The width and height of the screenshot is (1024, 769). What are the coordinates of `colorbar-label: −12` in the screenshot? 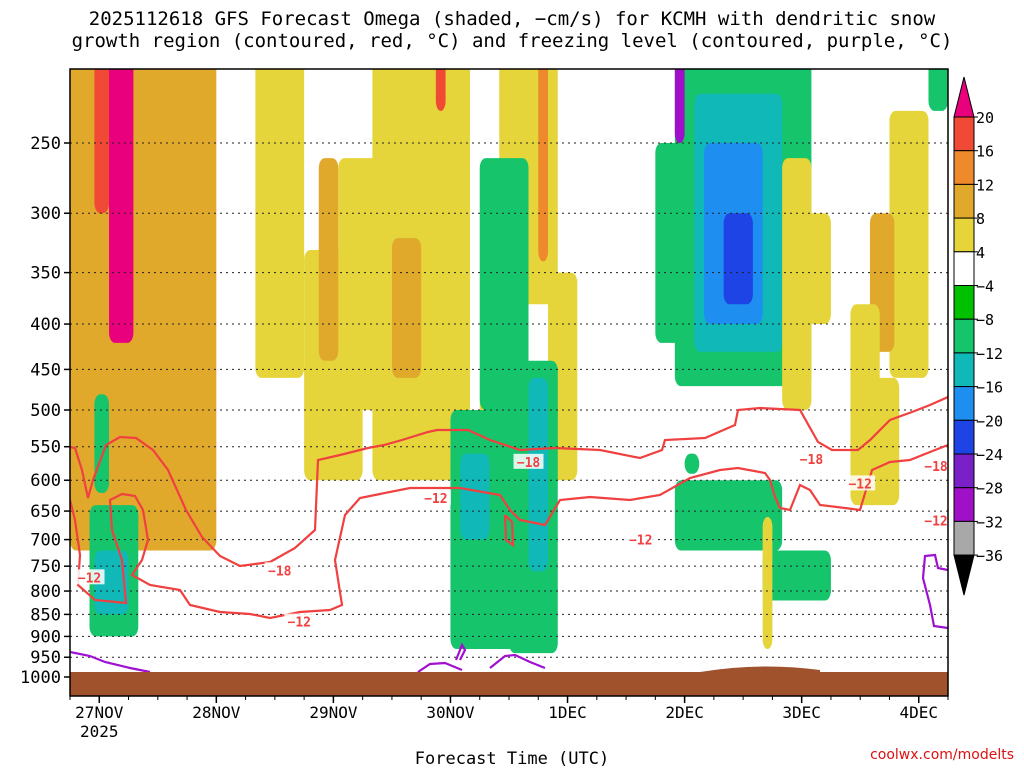 It's located at (989, 354).